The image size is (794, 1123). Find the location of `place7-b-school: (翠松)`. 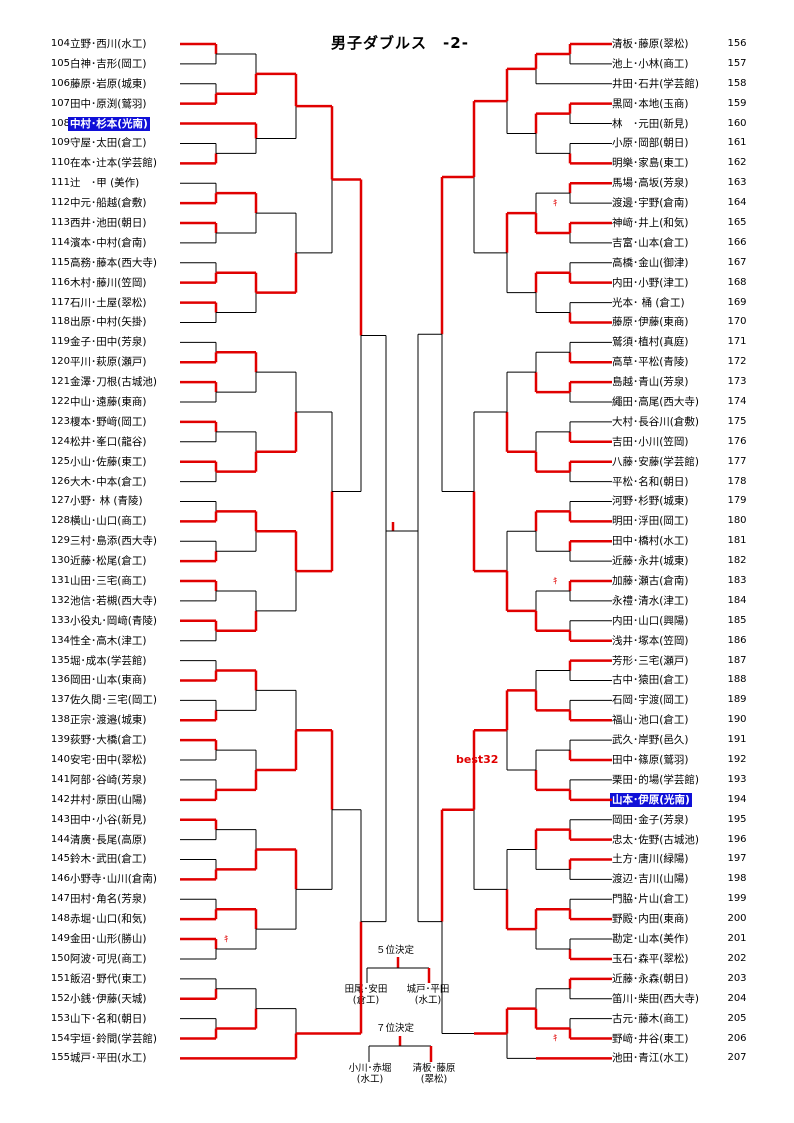

place7-b-school: (翠松) is located at coordinates (434, 1079).